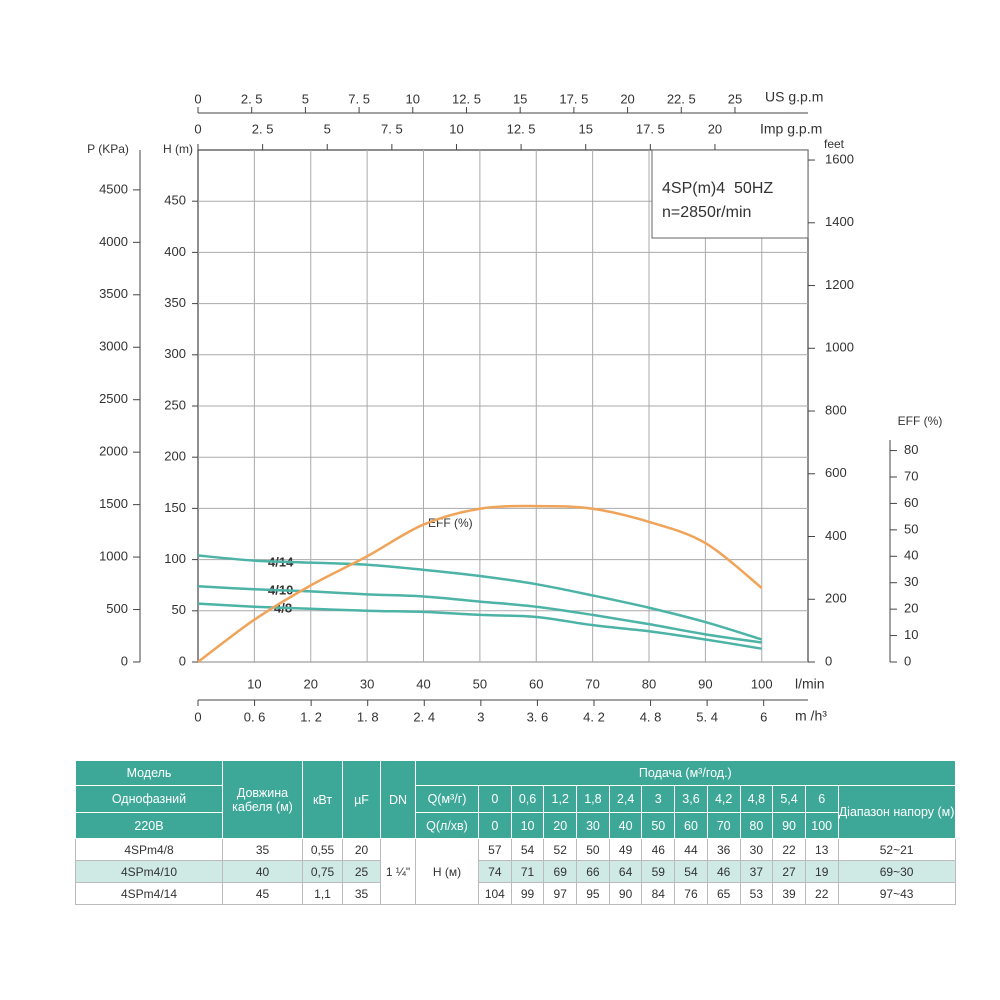 Image resolution: width=1000 pixels, height=1000 pixels. What do you see at coordinates (911, 502) in the screenshot?
I see `eff_axis-tick-label: 60` at bounding box center [911, 502].